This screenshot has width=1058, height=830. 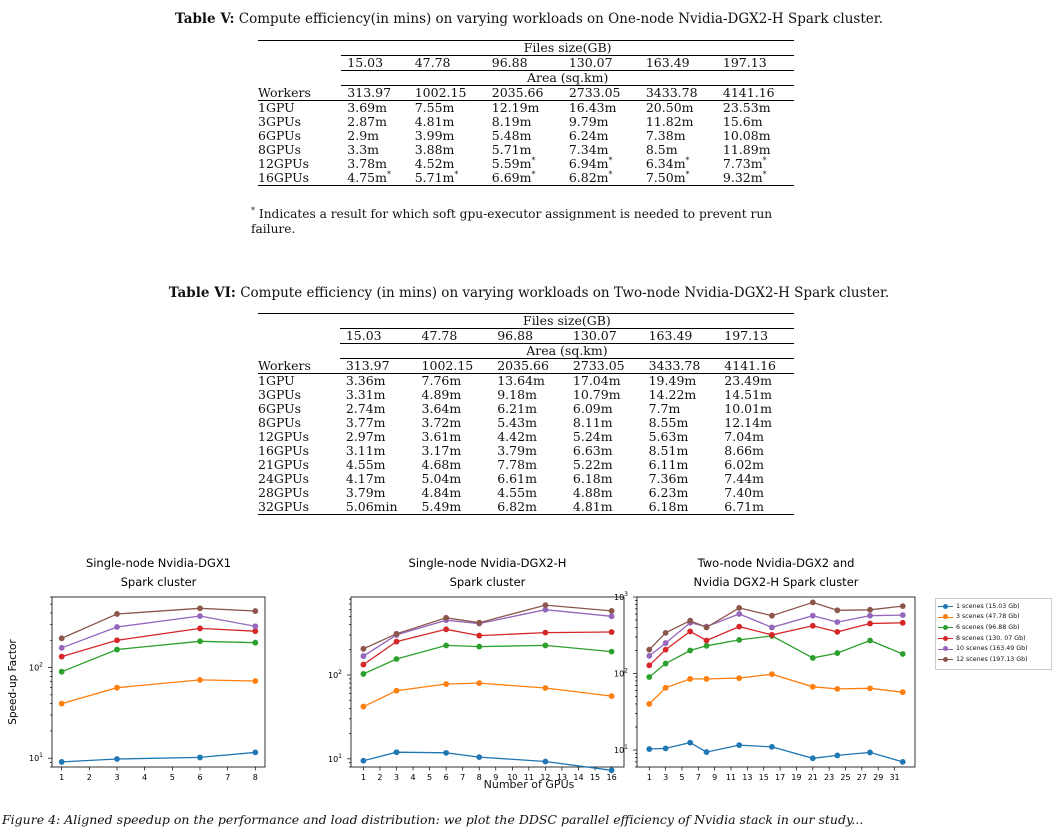 What do you see at coordinates (601, 63) in the screenshot?
I see `file-size-cell: 130.07` at bounding box center [601, 63].